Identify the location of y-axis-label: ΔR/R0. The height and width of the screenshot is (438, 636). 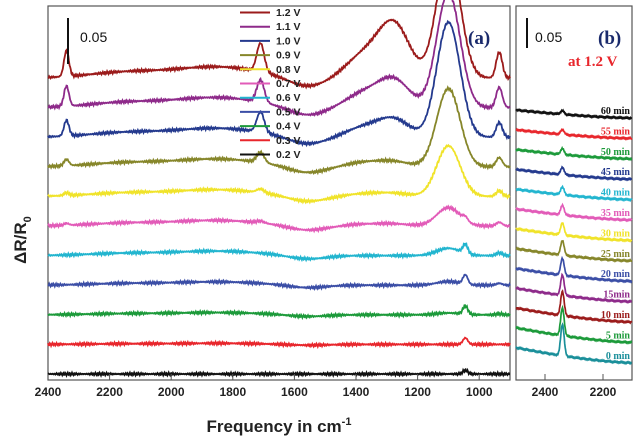
(22, 240).